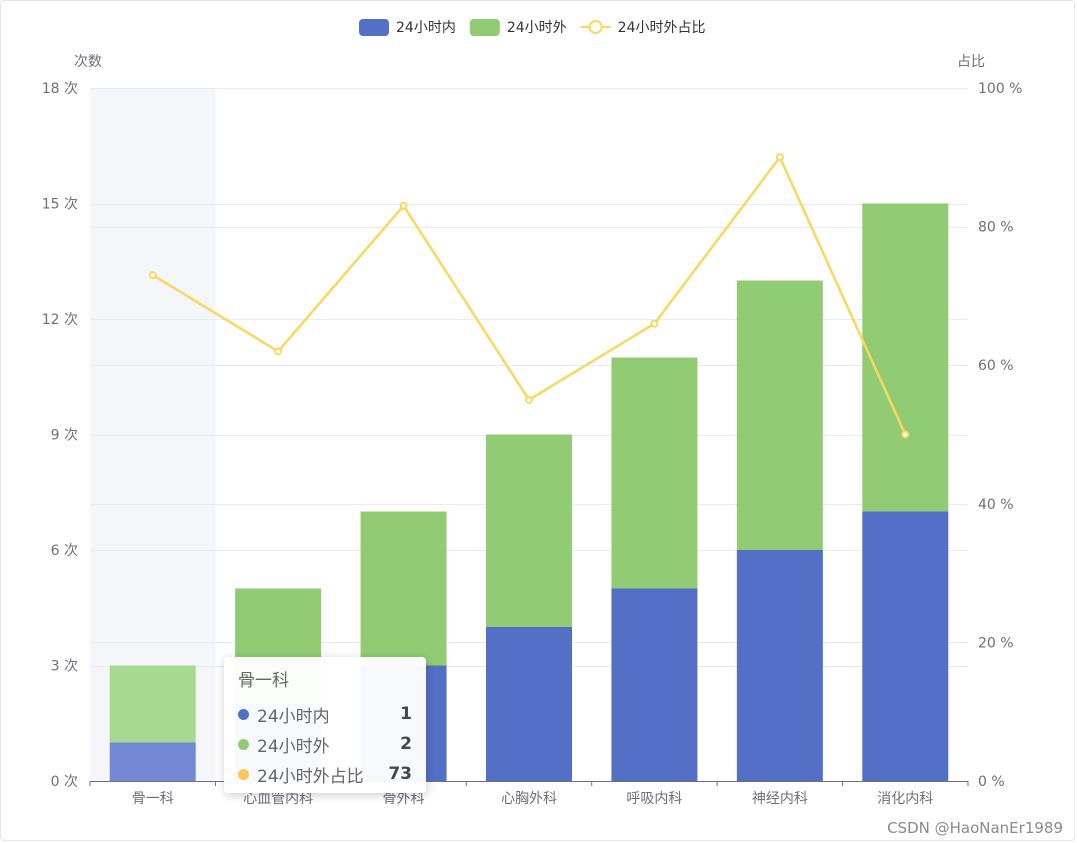 The height and width of the screenshot is (843, 1077). I want to click on legend: 24小时内 24小时外 24小时外占比, so click(532, 27).